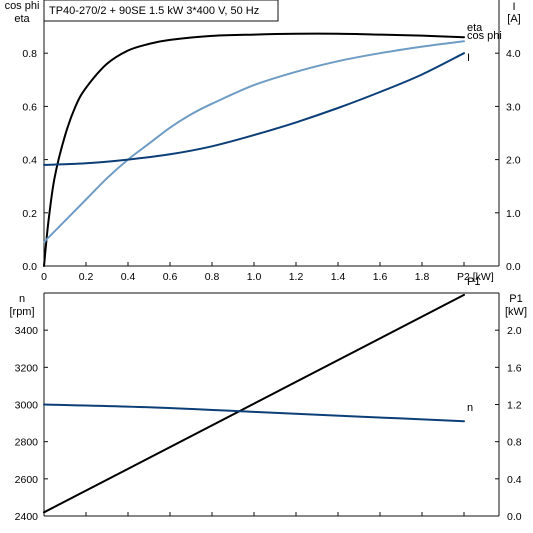 Image resolution: width=533 pixels, height=533 pixels. Describe the element at coordinates (170, 277) in the screenshot. I see `top-x-tick-label: 0.6` at that location.